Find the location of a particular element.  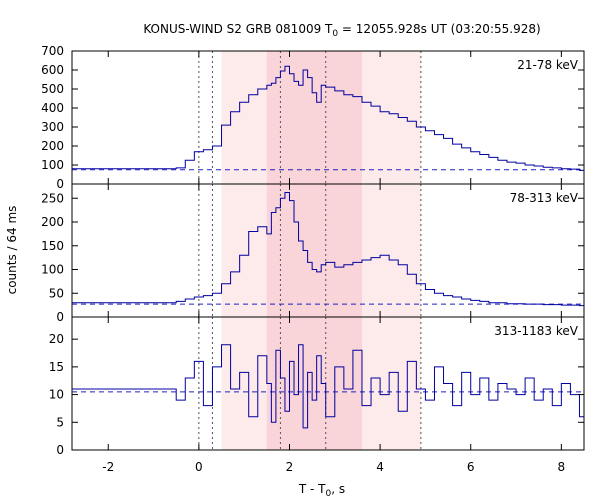

y-axis-label: counts / 64 ms is located at coordinates (12, 250).